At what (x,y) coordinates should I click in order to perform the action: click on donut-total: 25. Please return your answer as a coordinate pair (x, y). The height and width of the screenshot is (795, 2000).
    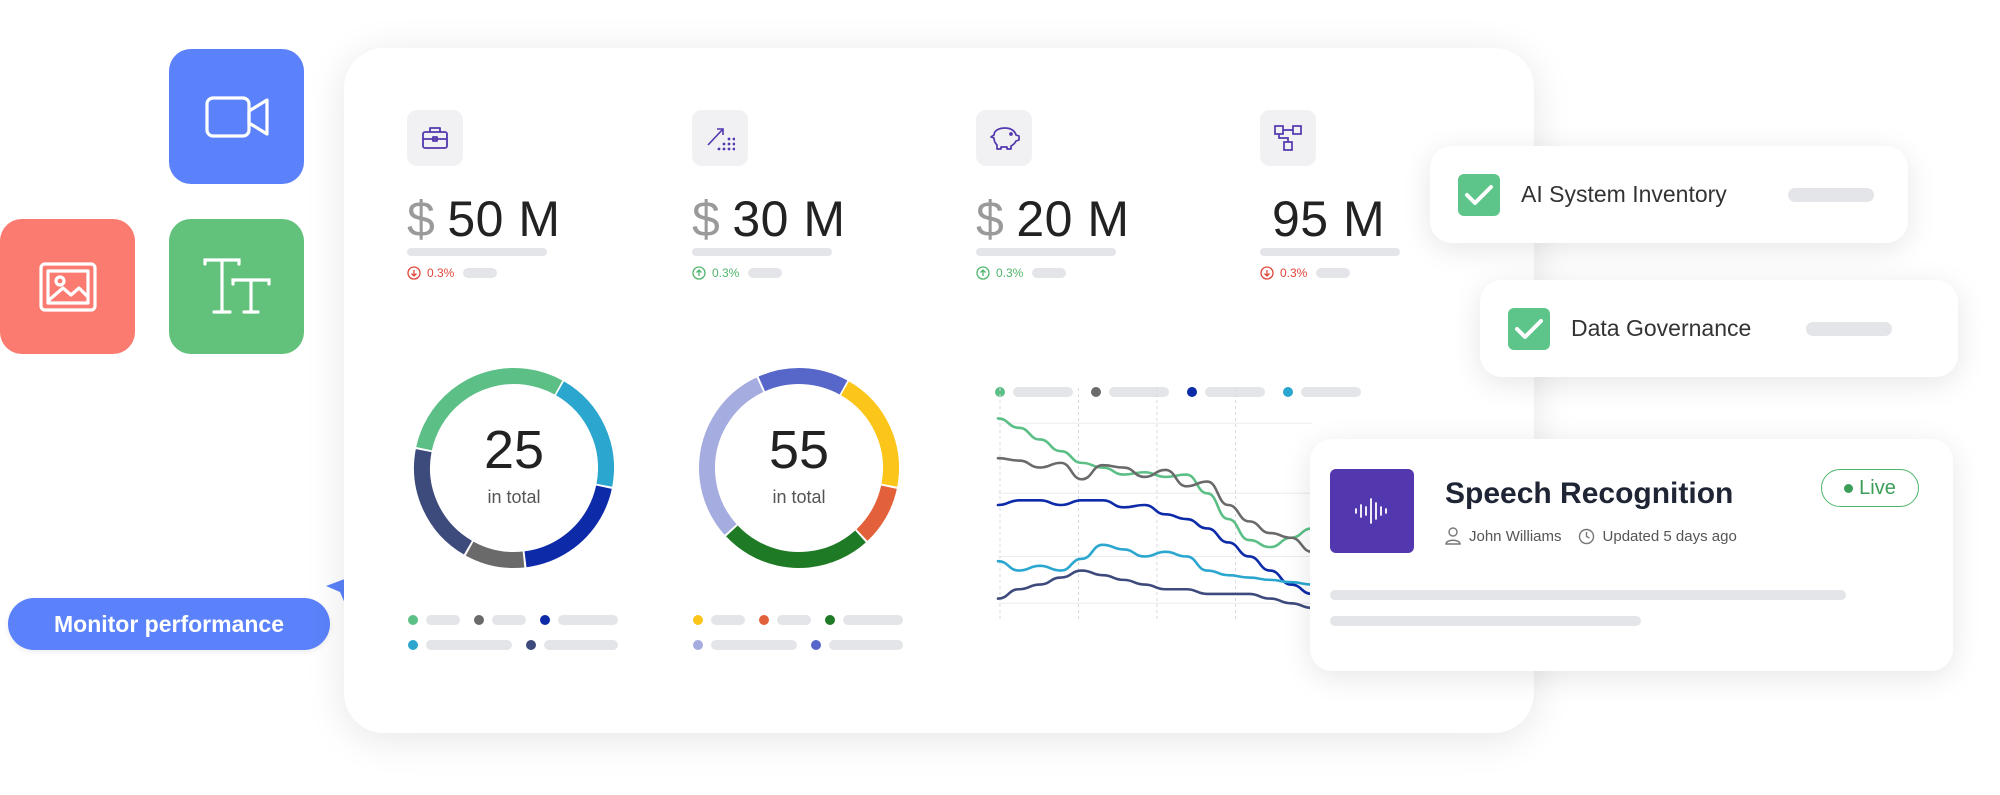
    Looking at the image, I should click on (514, 449).